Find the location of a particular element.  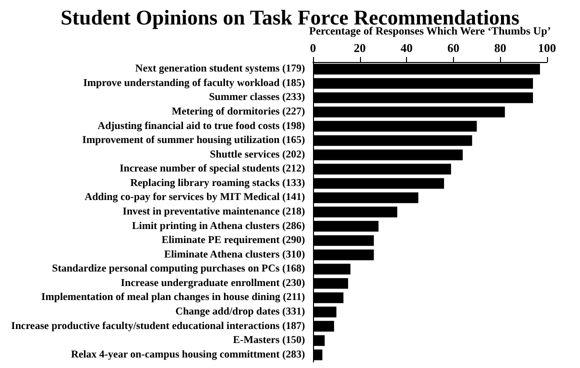

y-tick-label: Metering of dormitories (227) is located at coordinates (239, 112).